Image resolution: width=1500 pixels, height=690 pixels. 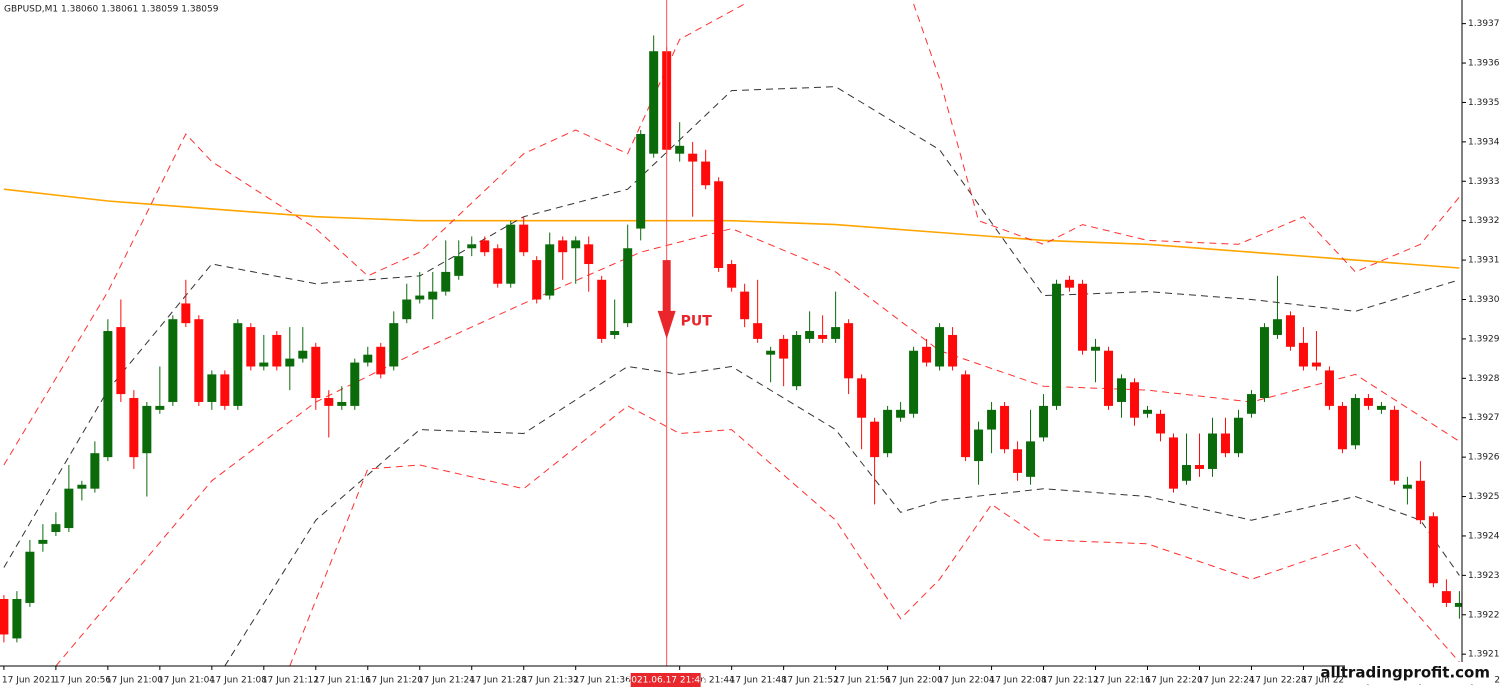 What do you see at coordinates (1484, 261) in the screenshot?
I see `y-tick-label: 1.39315` at bounding box center [1484, 261].